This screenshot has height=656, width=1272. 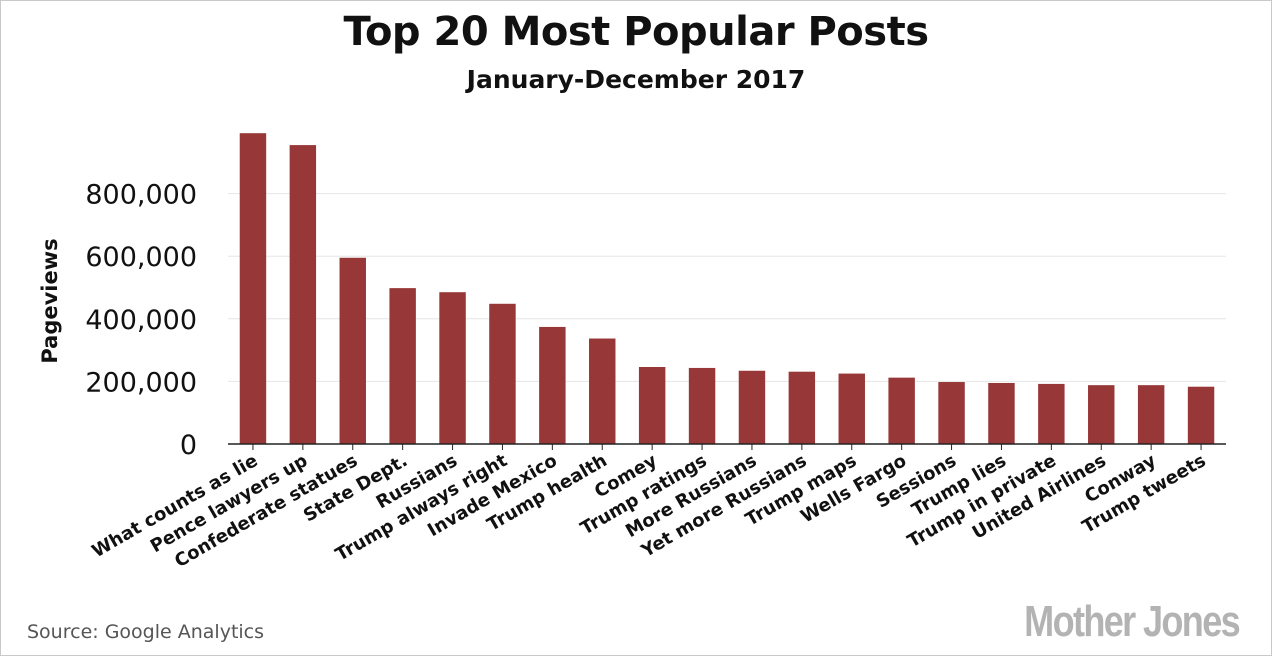 What do you see at coordinates (636, 79) in the screenshot?
I see `chart-subtitle: January-December 2017` at bounding box center [636, 79].